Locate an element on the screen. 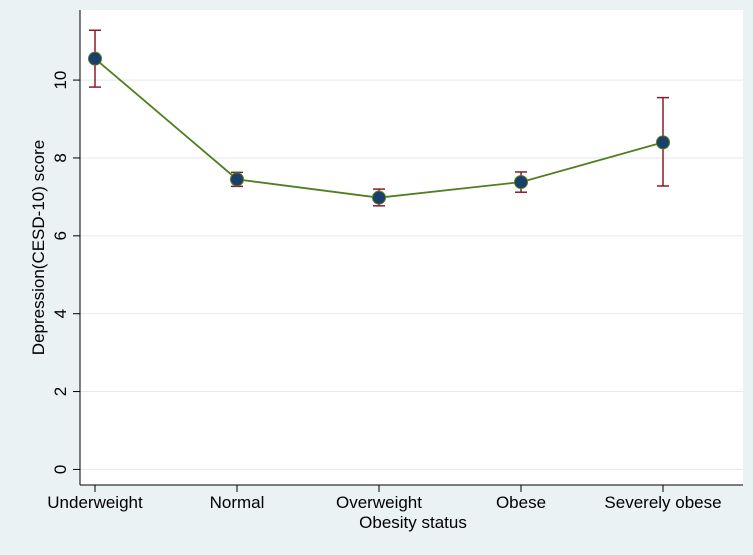 The width and height of the screenshot is (753, 555). y-tick-label: 8 is located at coordinates (60, 157).